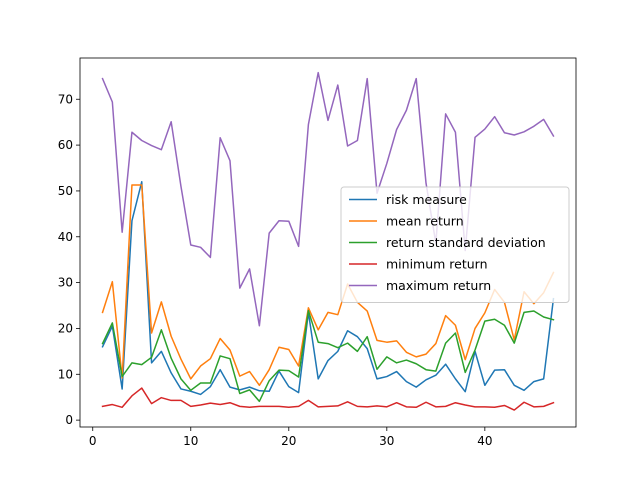 This screenshot has height=480, width=640. What do you see at coordinates (93, 441) in the screenshot?
I see `x-tick-label: 0` at bounding box center [93, 441].